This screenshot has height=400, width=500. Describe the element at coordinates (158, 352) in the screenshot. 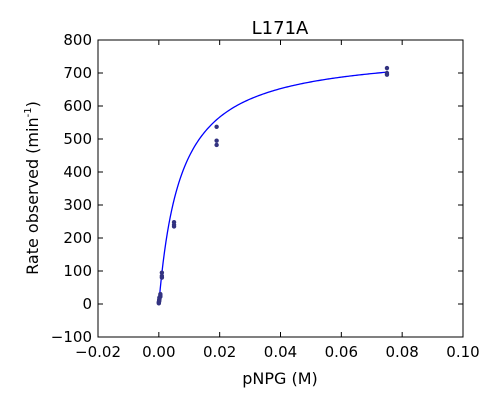

I see `x-tick-label: 0.00` at that location.